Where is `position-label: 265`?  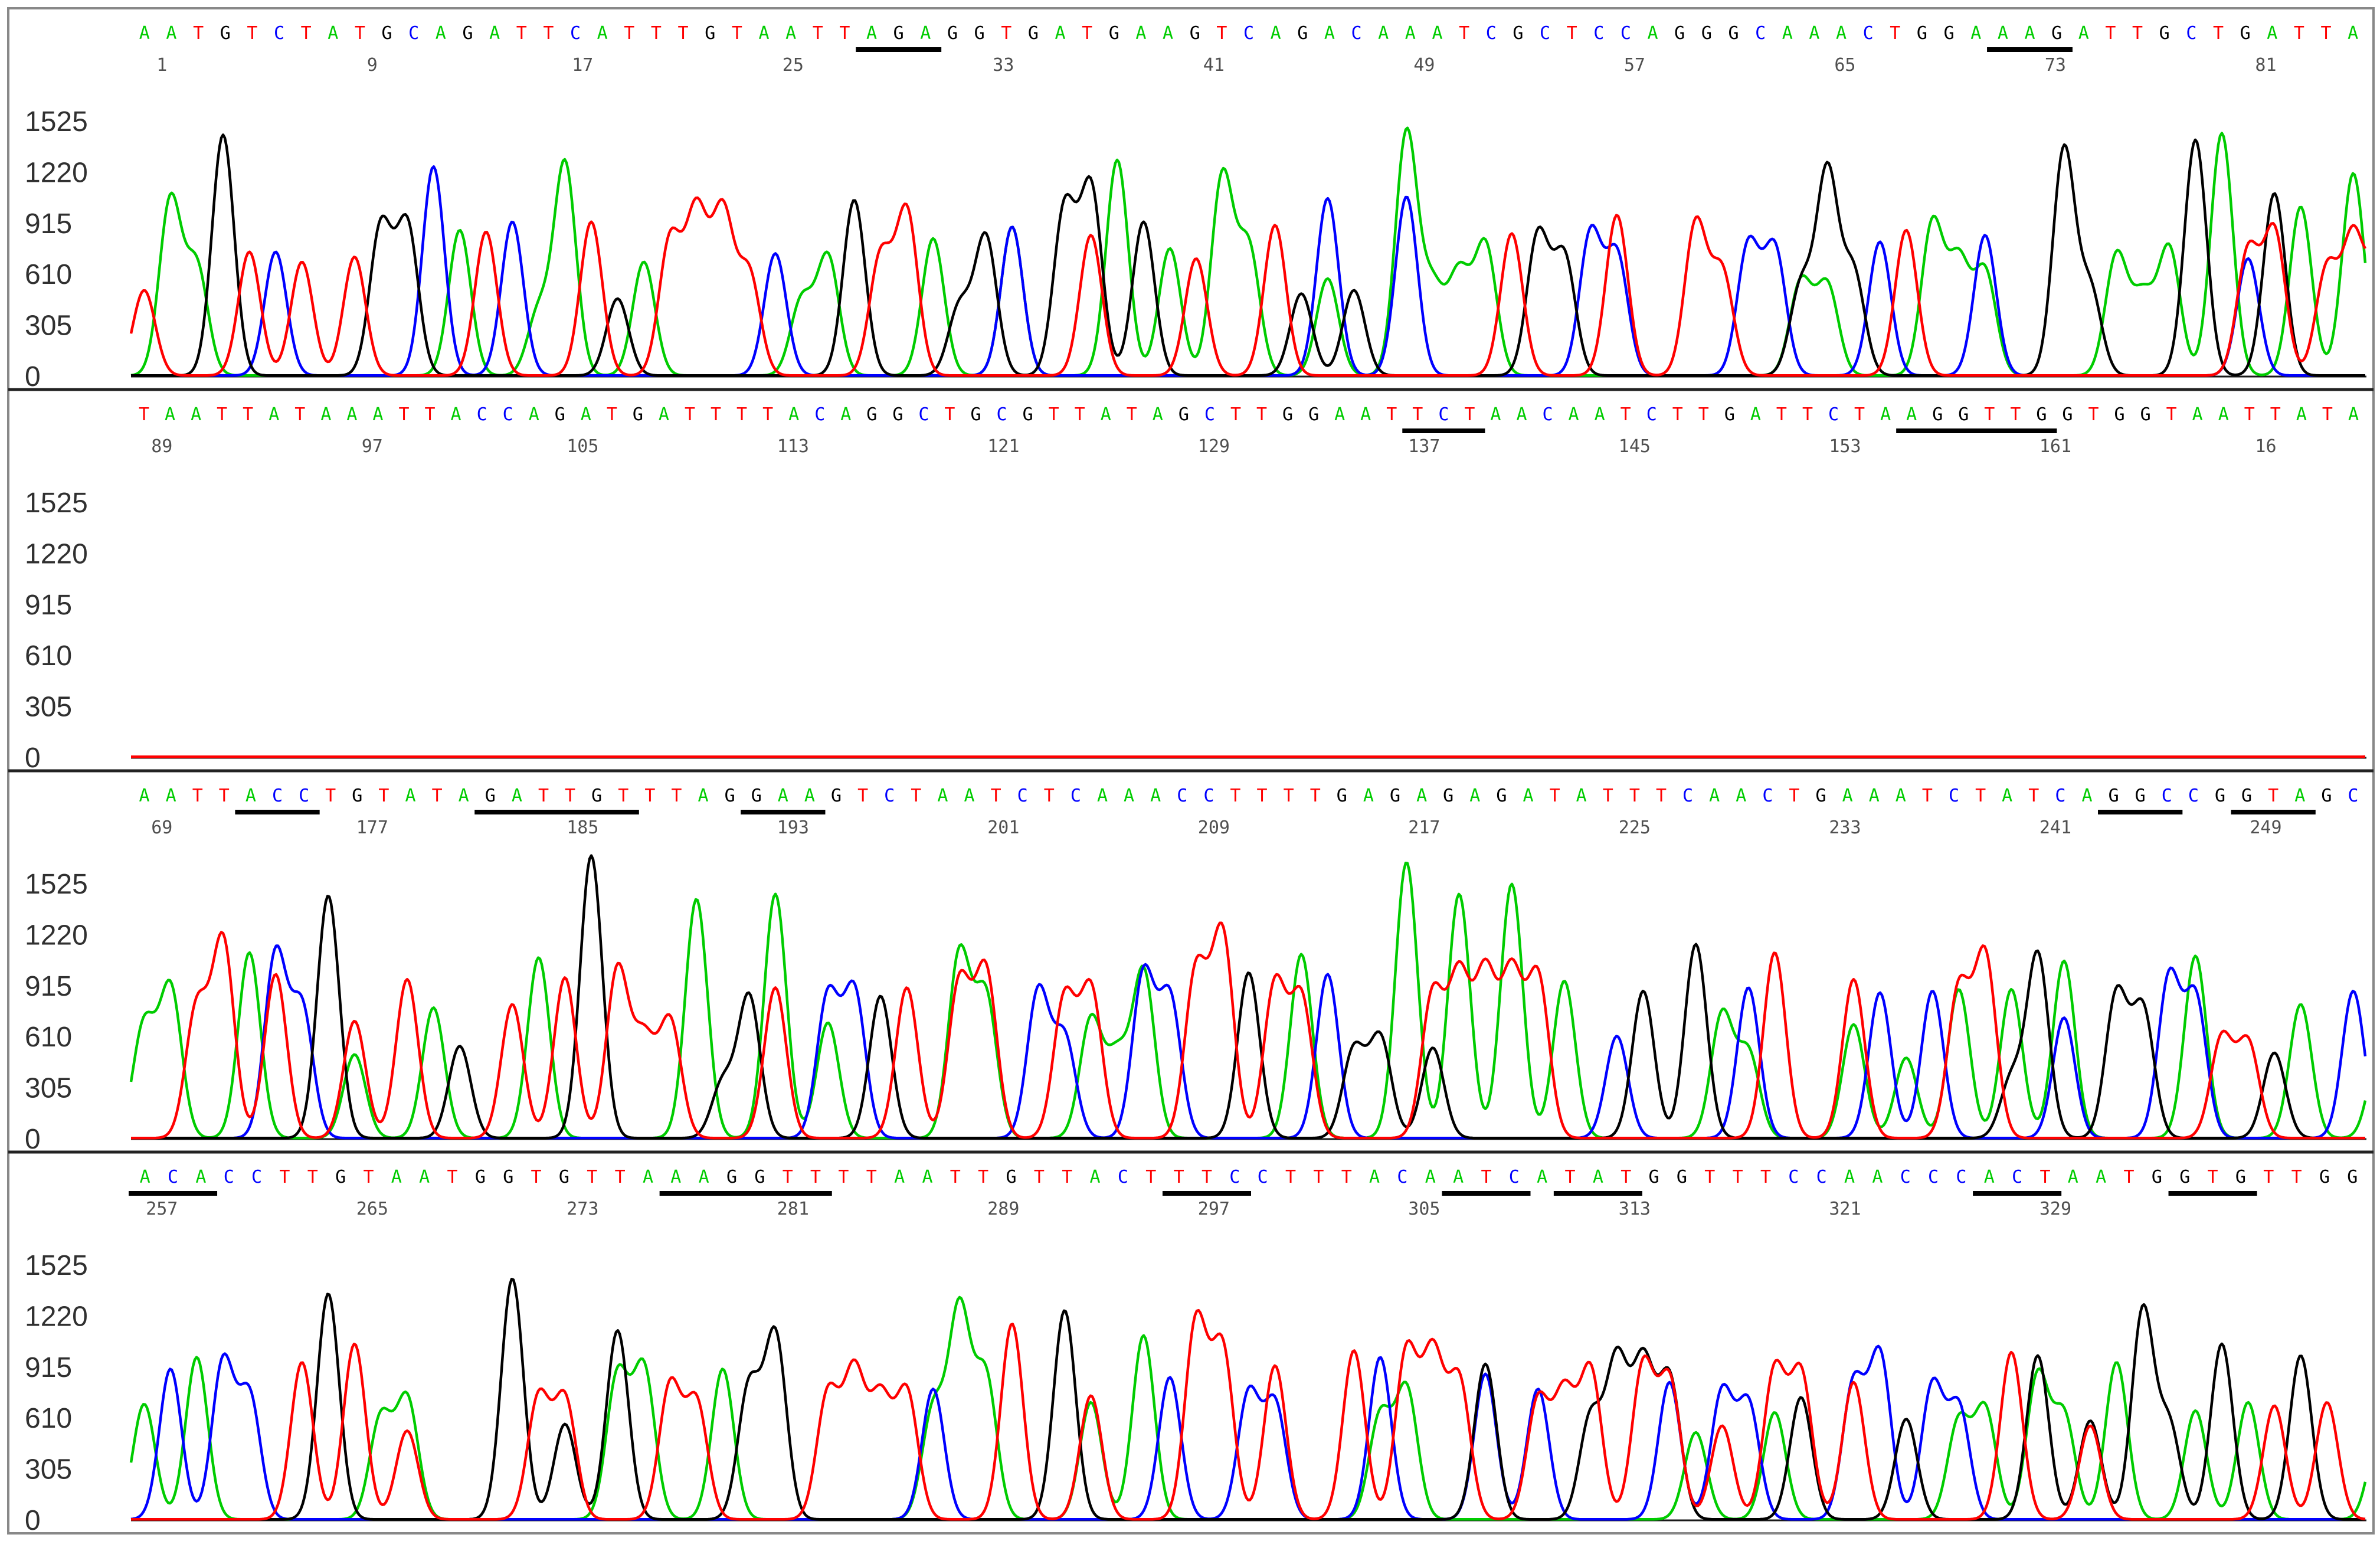
position-label: 265 is located at coordinates (372, 1209).